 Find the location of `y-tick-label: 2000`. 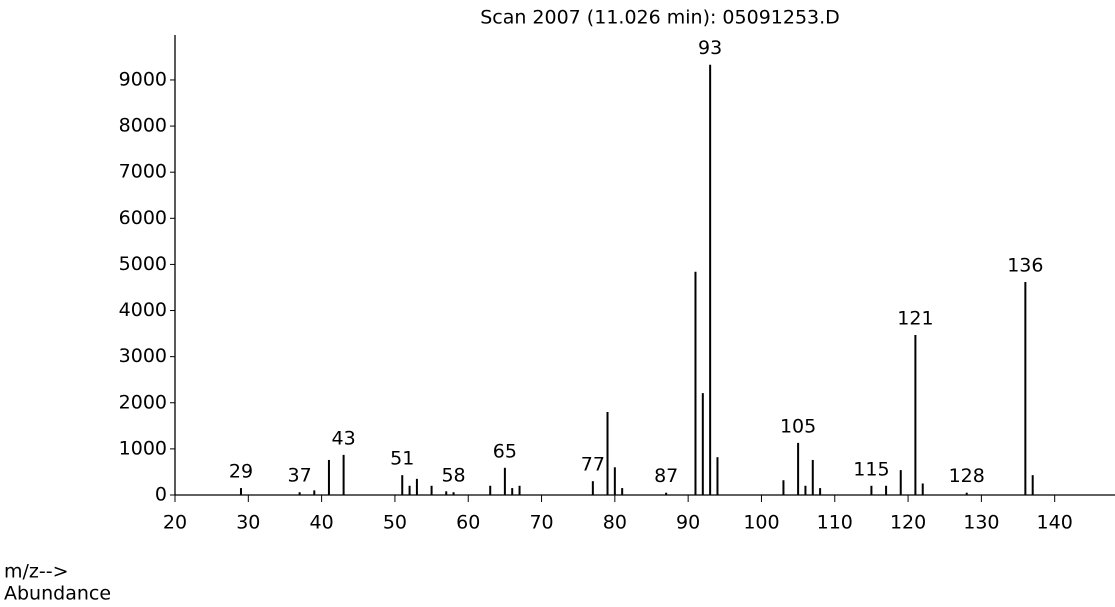

y-tick-label: 2000 is located at coordinates (143, 402).